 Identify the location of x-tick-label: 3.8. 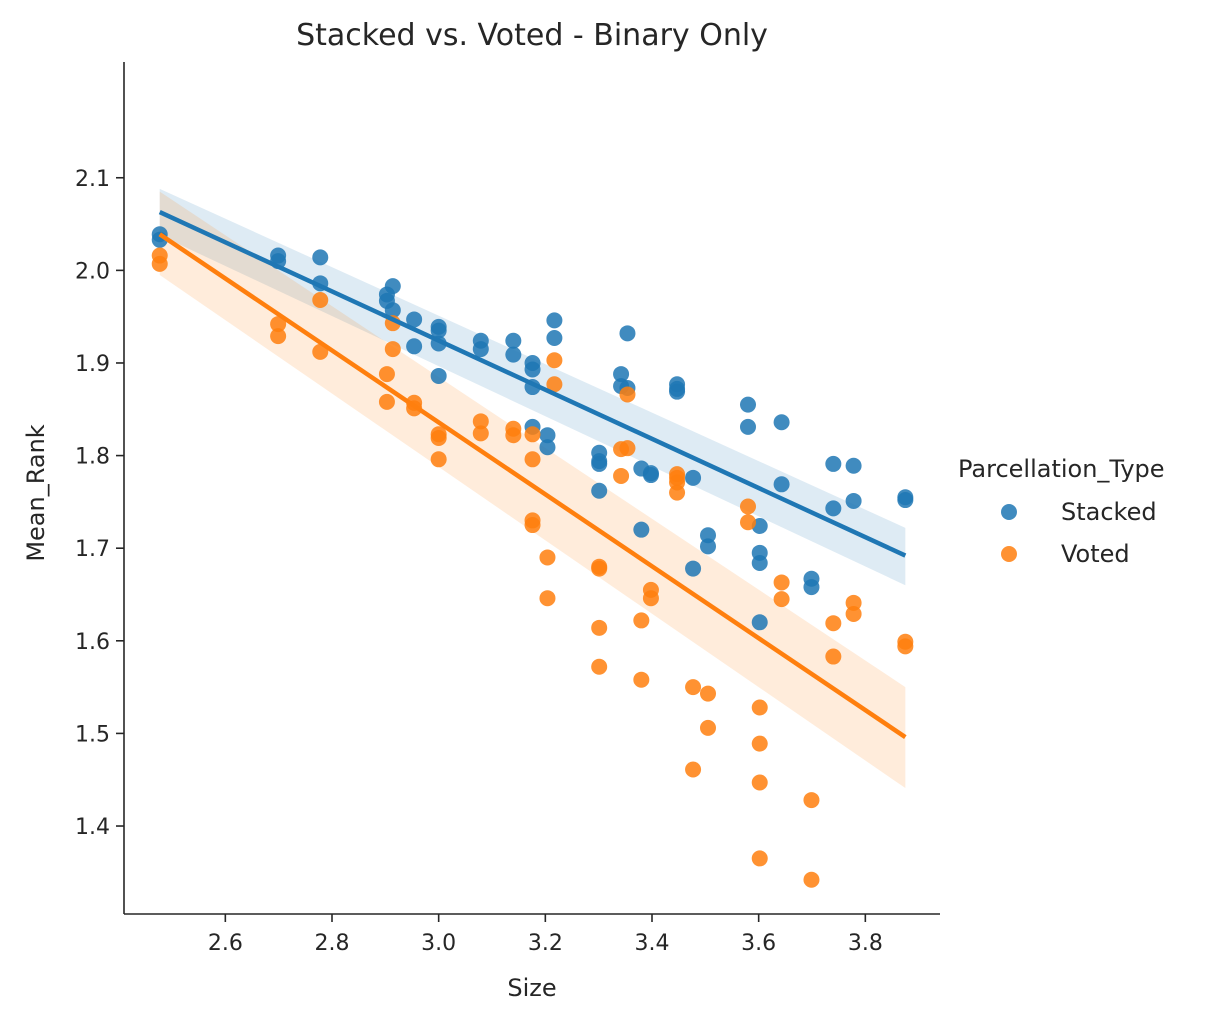
(865, 943).